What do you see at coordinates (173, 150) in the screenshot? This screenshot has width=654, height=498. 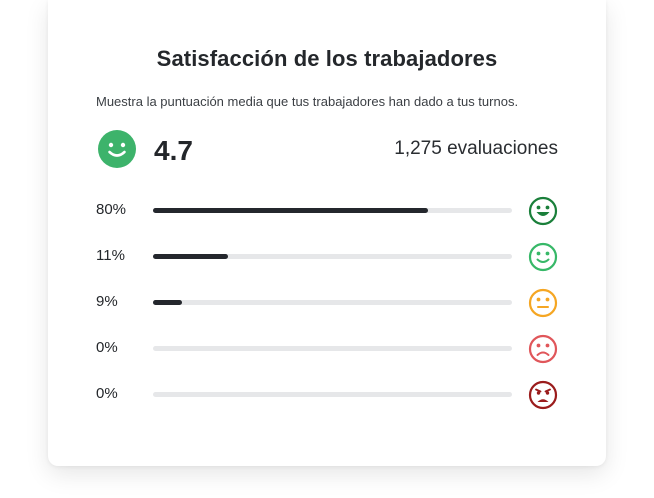 I see `average-score: 4.7` at bounding box center [173, 150].